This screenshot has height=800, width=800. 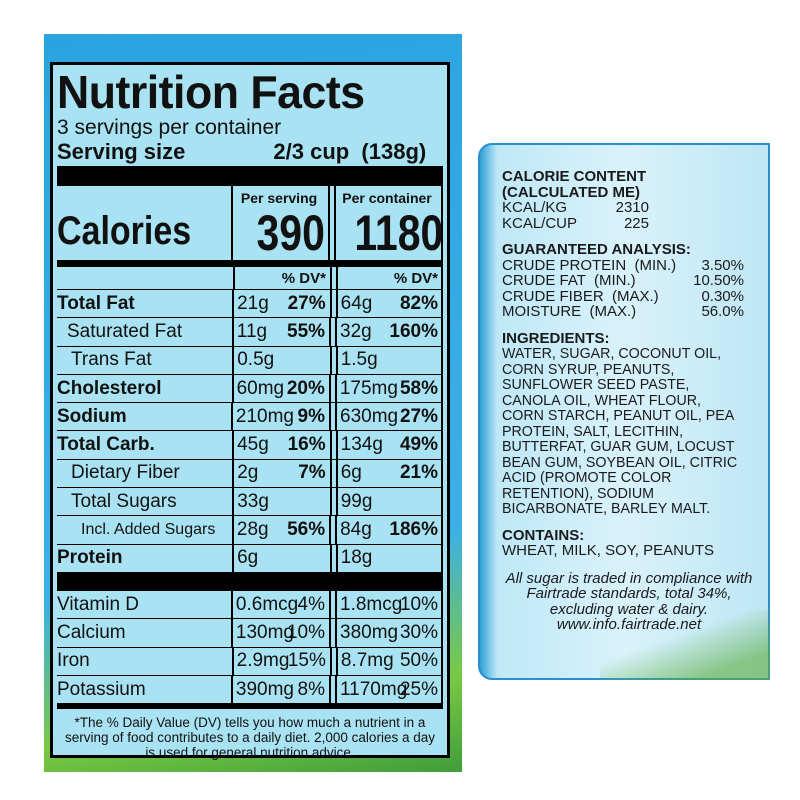 What do you see at coordinates (250, 360) in the screenshot?
I see `nutrient-row: Trans Fat 0.5g 1.5g` at bounding box center [250, 360].